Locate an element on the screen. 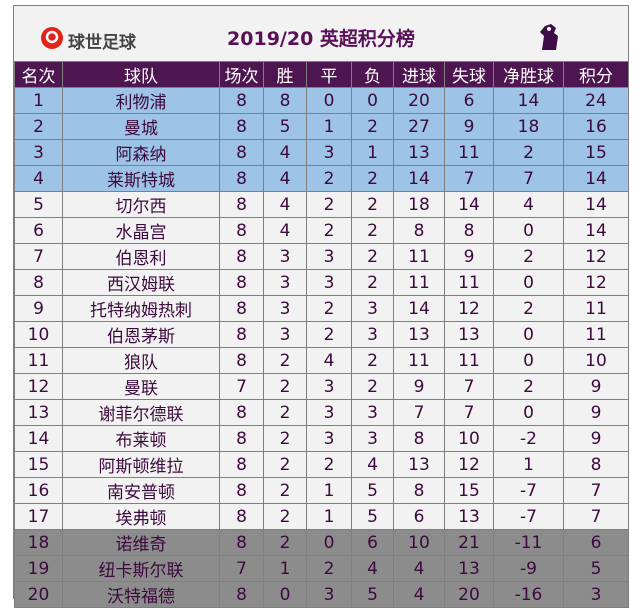 This screenshot has height=608, width=640. column-header: 进球 is located at coordinates (419, 74).